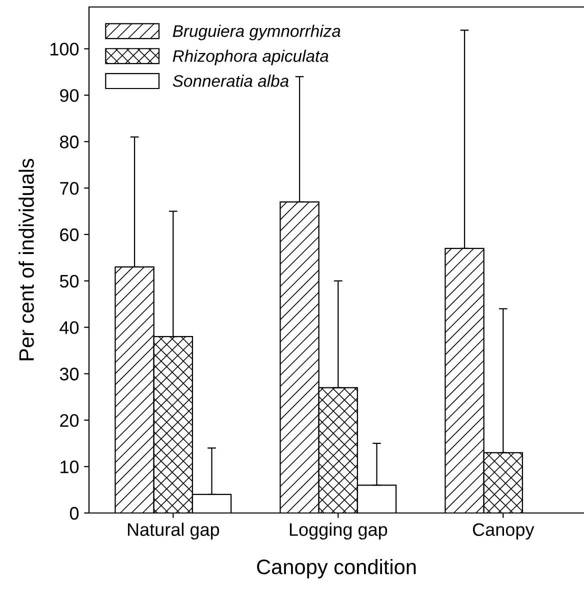 Image resolution: width=584 pixels, height=589 pixels. Describe the element at coordinates (74, 513) in the screenshot. I see `y-tick-label: 0` at that location.